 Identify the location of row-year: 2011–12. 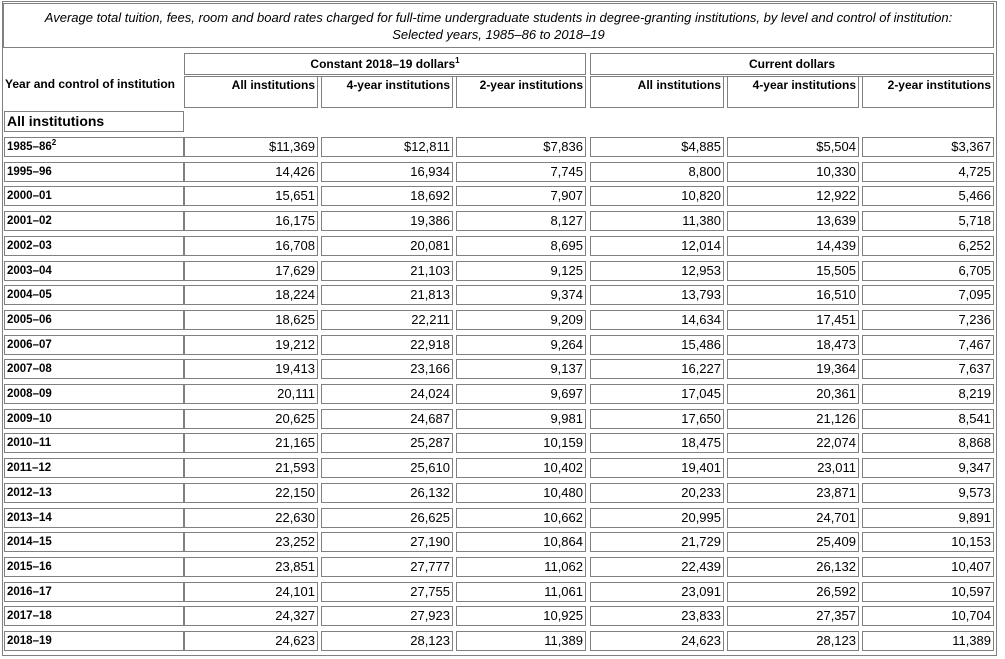
(94, 468).